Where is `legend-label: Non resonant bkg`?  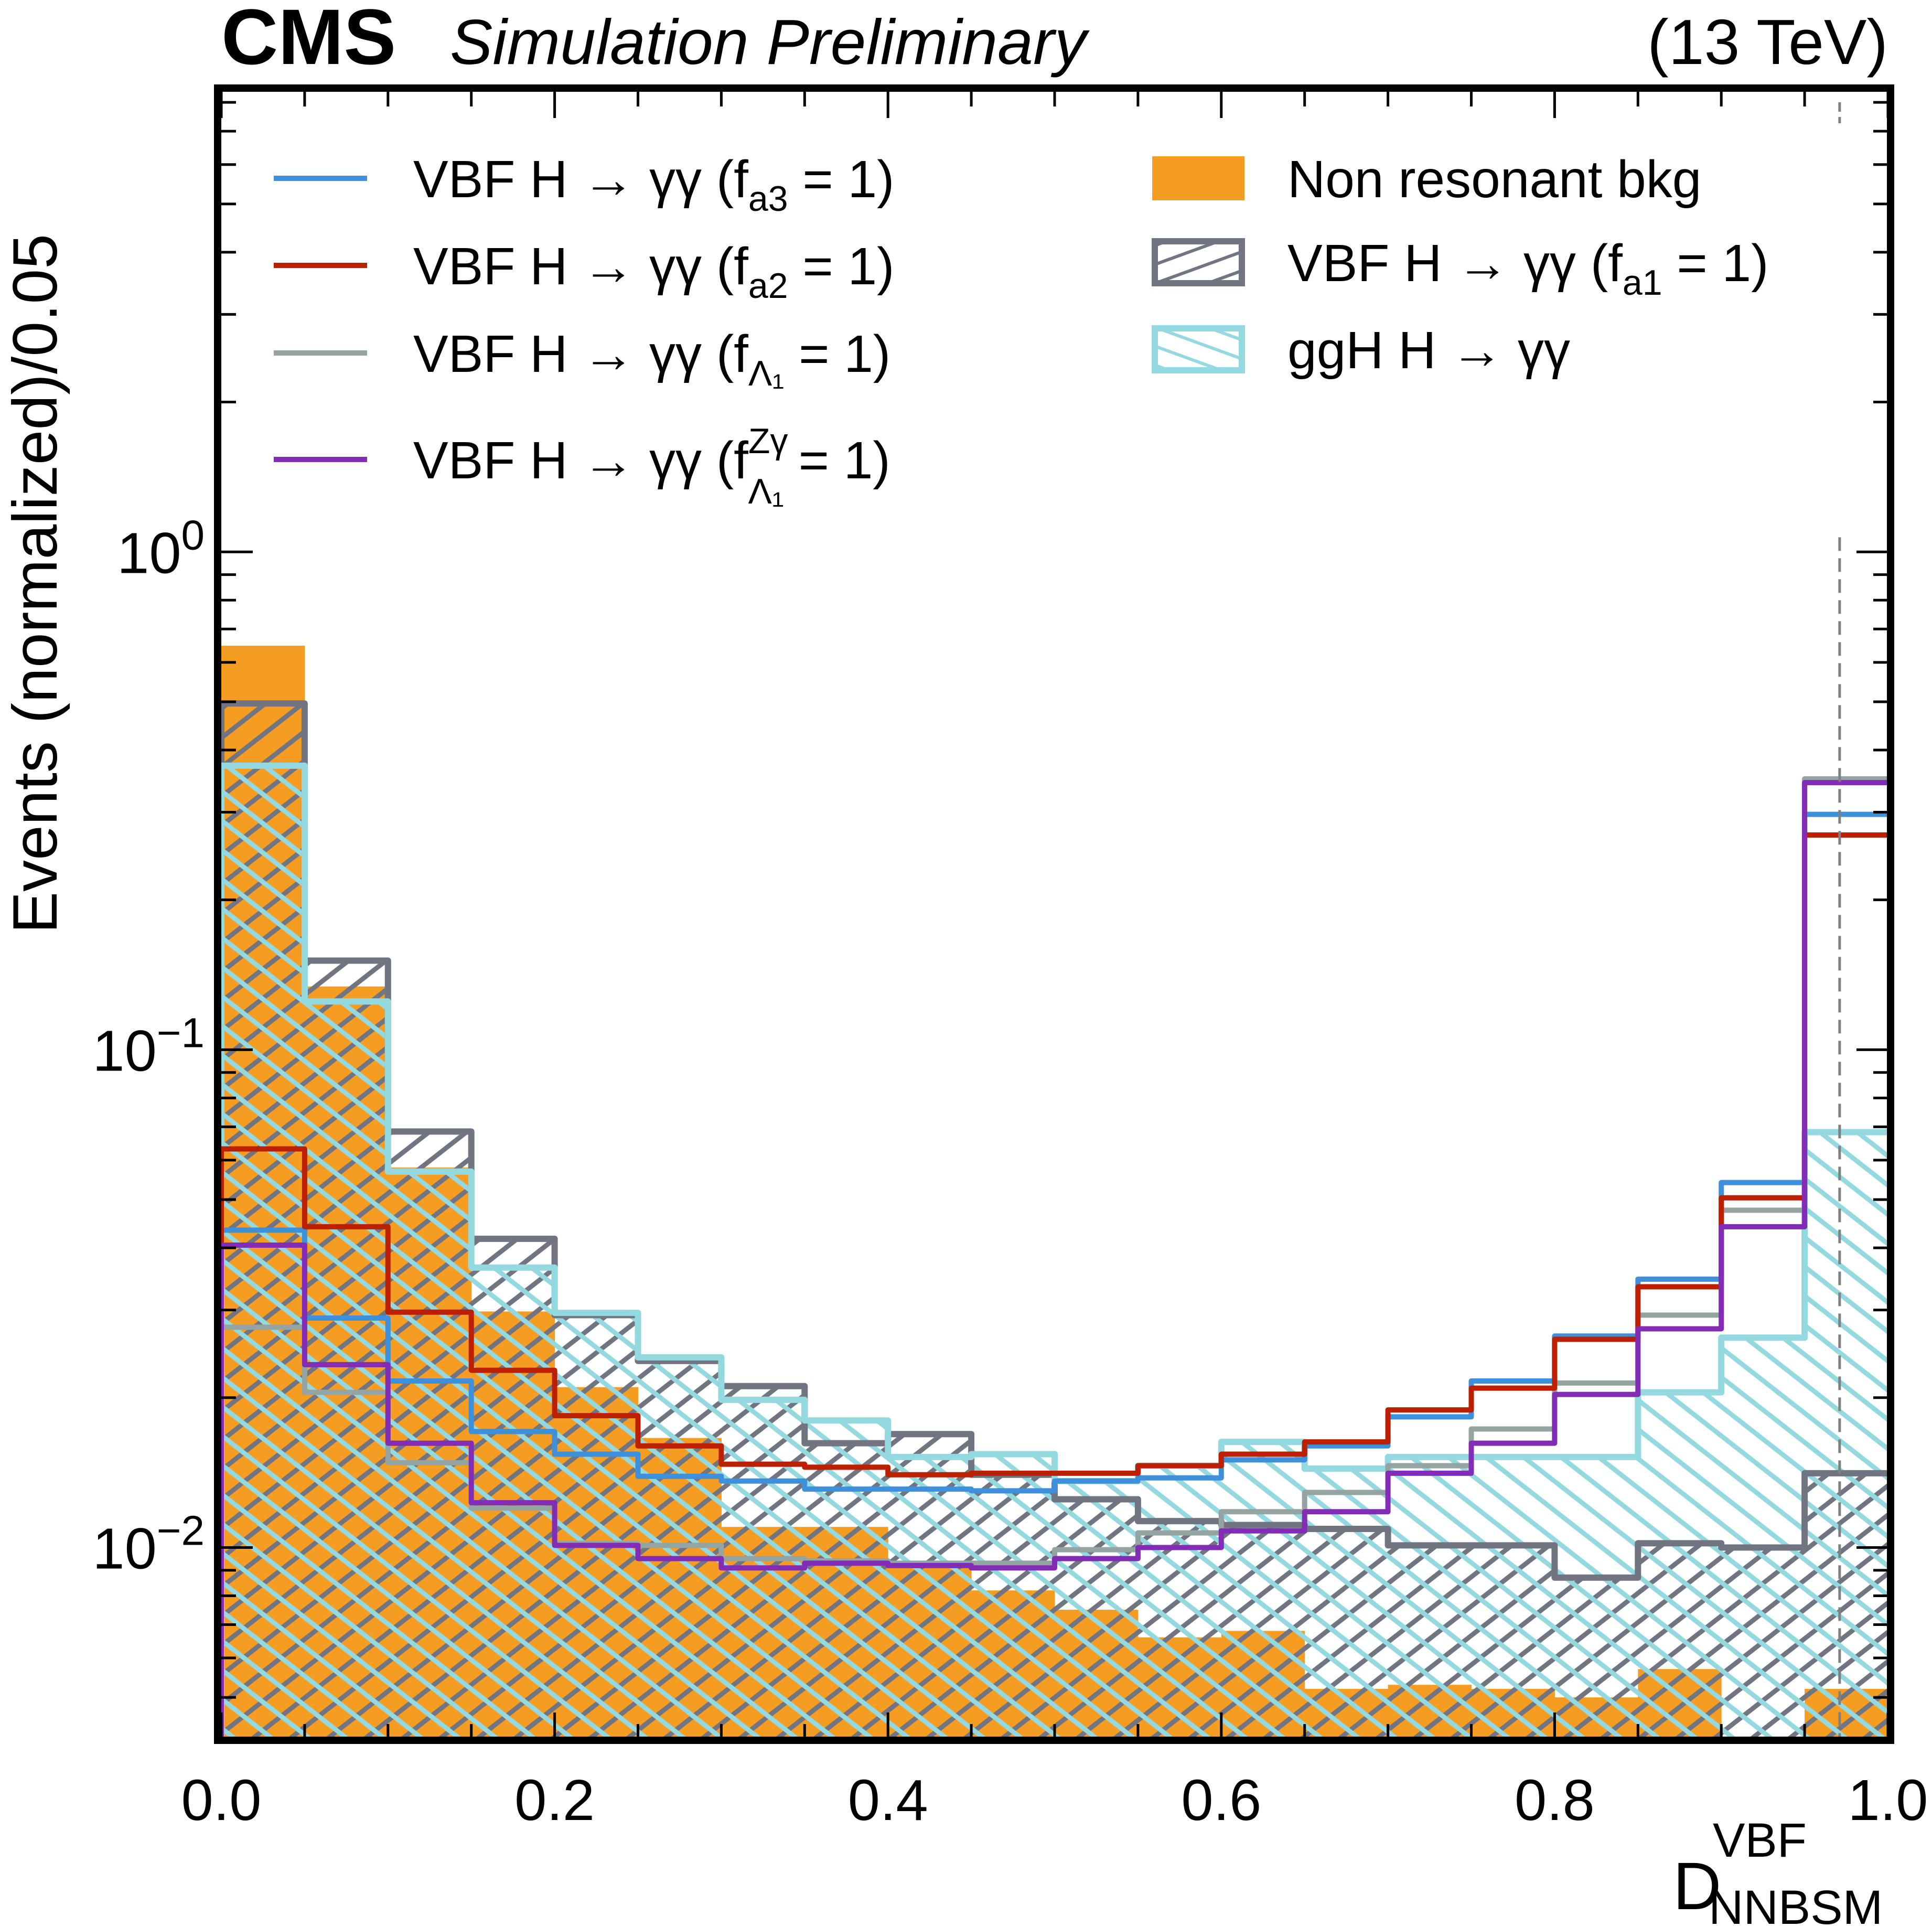 legend-label: Non resonant bkg is located at coordinates (1494, 179).